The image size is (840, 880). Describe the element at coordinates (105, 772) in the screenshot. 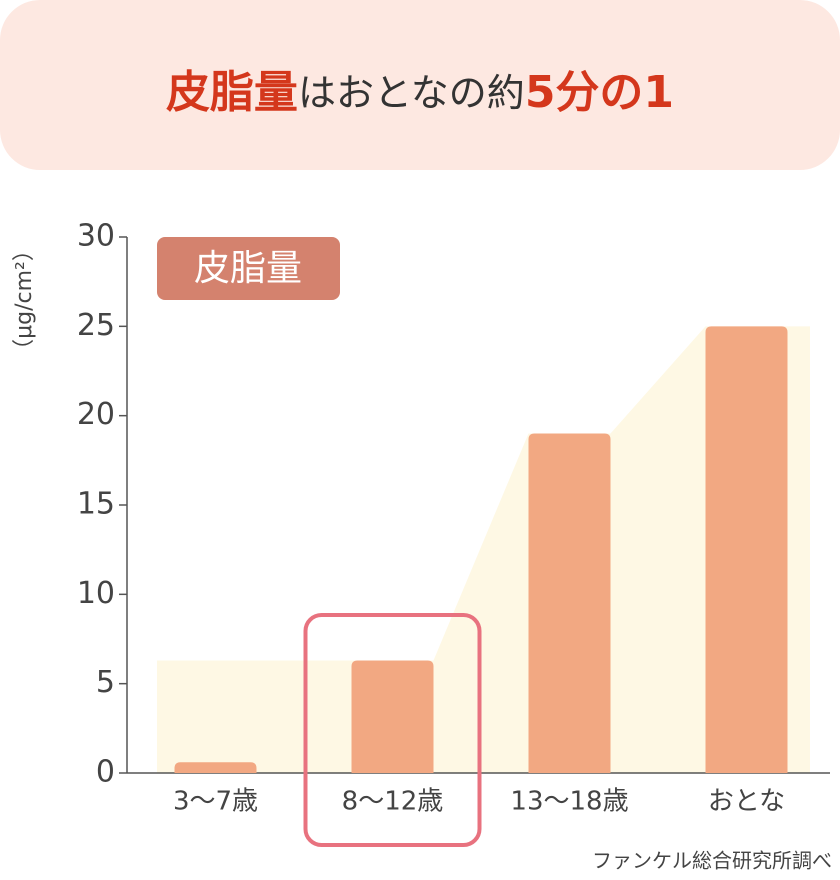

I see `y-tick-label: 0` at that location.